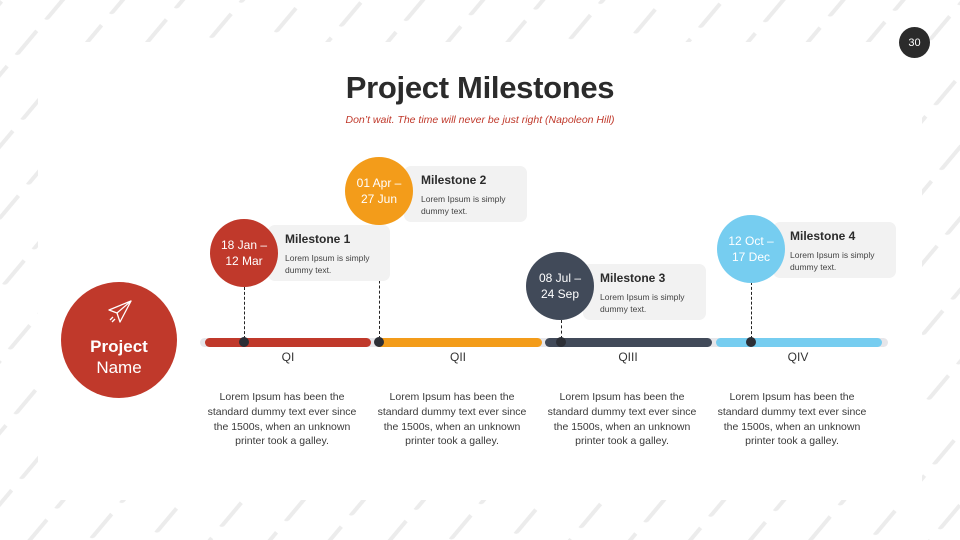 The image size is (960, 540). What do you see at coordinates (244, 245) in the screenshot?
I see `milestone-1-date-start: 18 Jan –` at bounding box center [244, 245].